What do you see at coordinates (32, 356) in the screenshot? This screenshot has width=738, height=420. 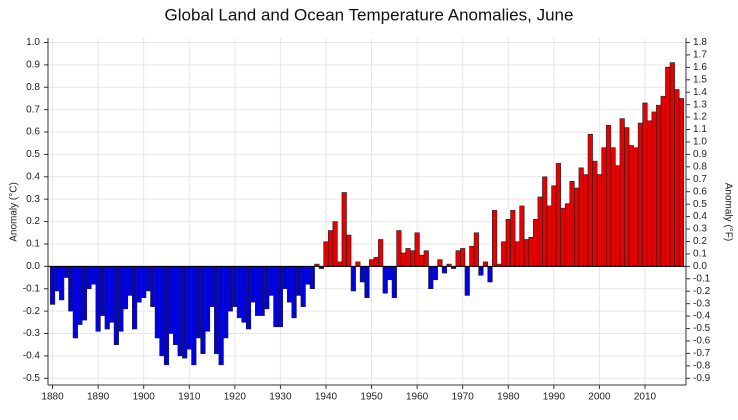 I see `y-tick-label: -0.4` at bounding box center [32, 356].